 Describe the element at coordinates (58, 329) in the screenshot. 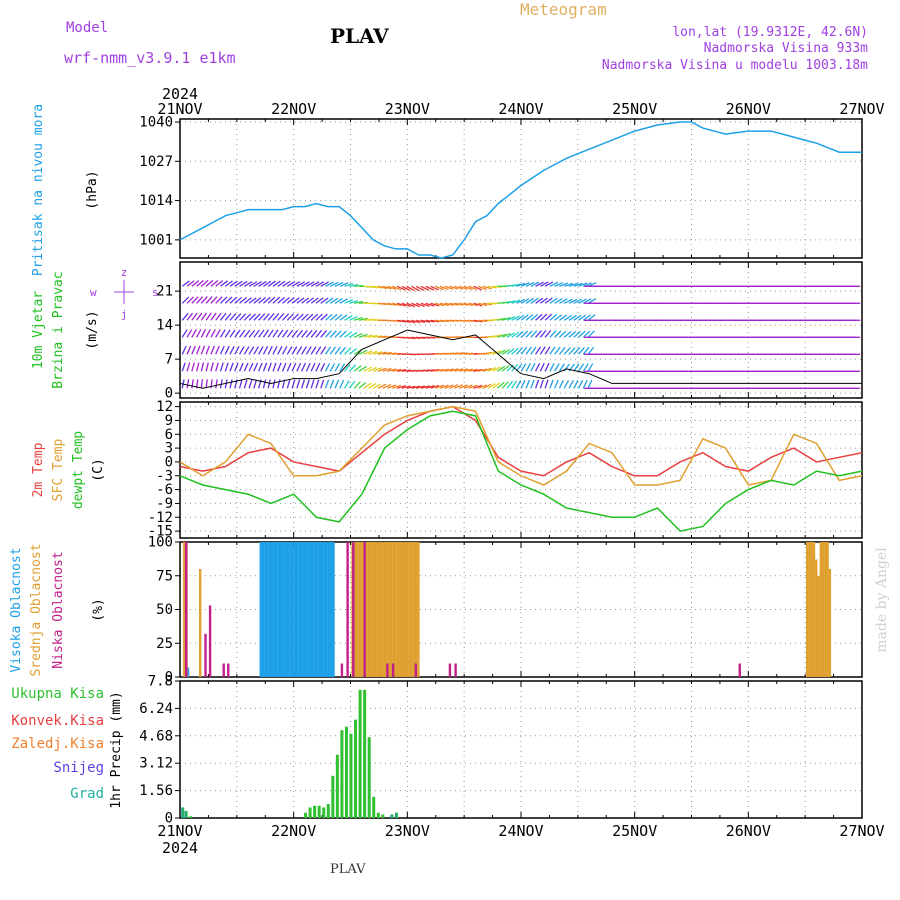

I see `wind-label-2: Brzina i Pravac` at that location.